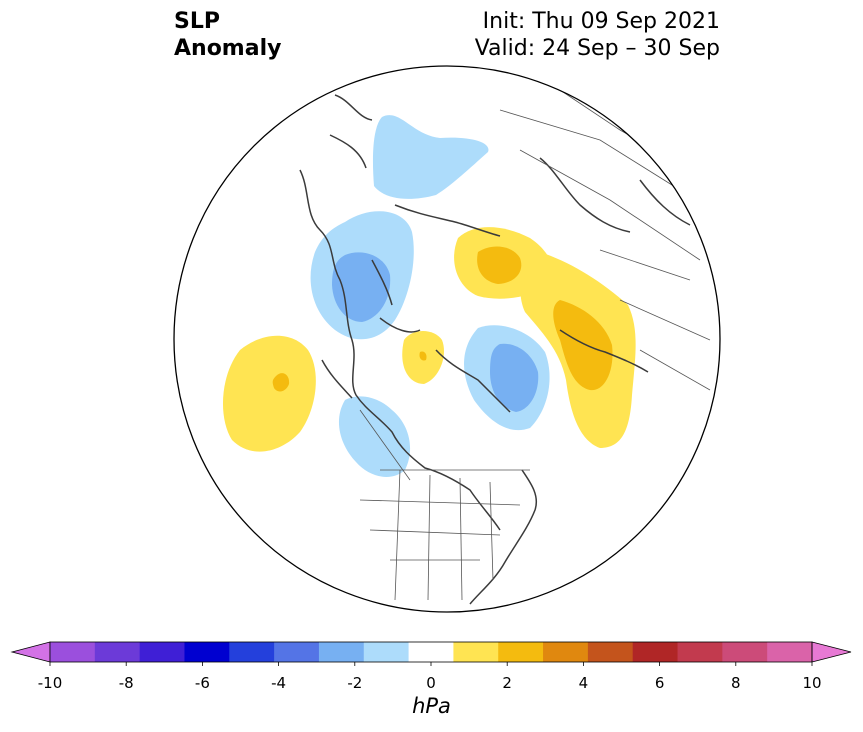 The image size is (863, 732). Describe the element at coordinates (227, 35) in the screenshot. I see `map-title: SLP Anomaly` at that location.